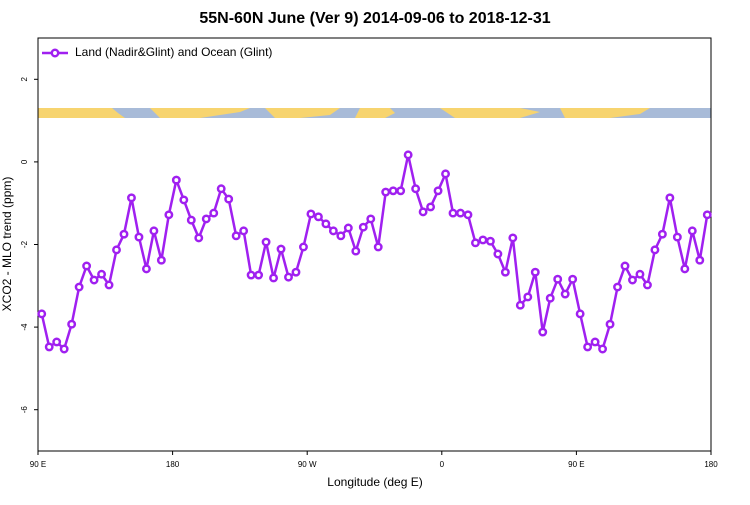 This screenshot has width=750, height=505. Describe the element at coordinates (24, 410) in the screenshot. I see `y-tick-label: -6` at that location.